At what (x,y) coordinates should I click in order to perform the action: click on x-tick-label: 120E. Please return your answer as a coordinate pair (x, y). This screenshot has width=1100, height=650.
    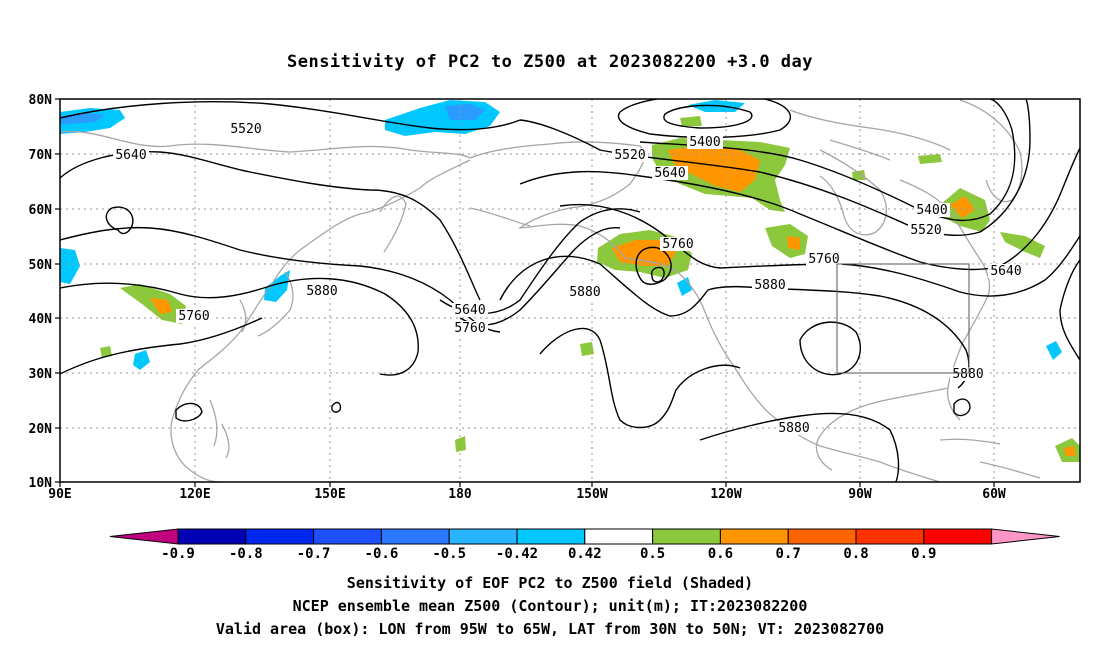
    Looking at the image, I should click on (194, 494).